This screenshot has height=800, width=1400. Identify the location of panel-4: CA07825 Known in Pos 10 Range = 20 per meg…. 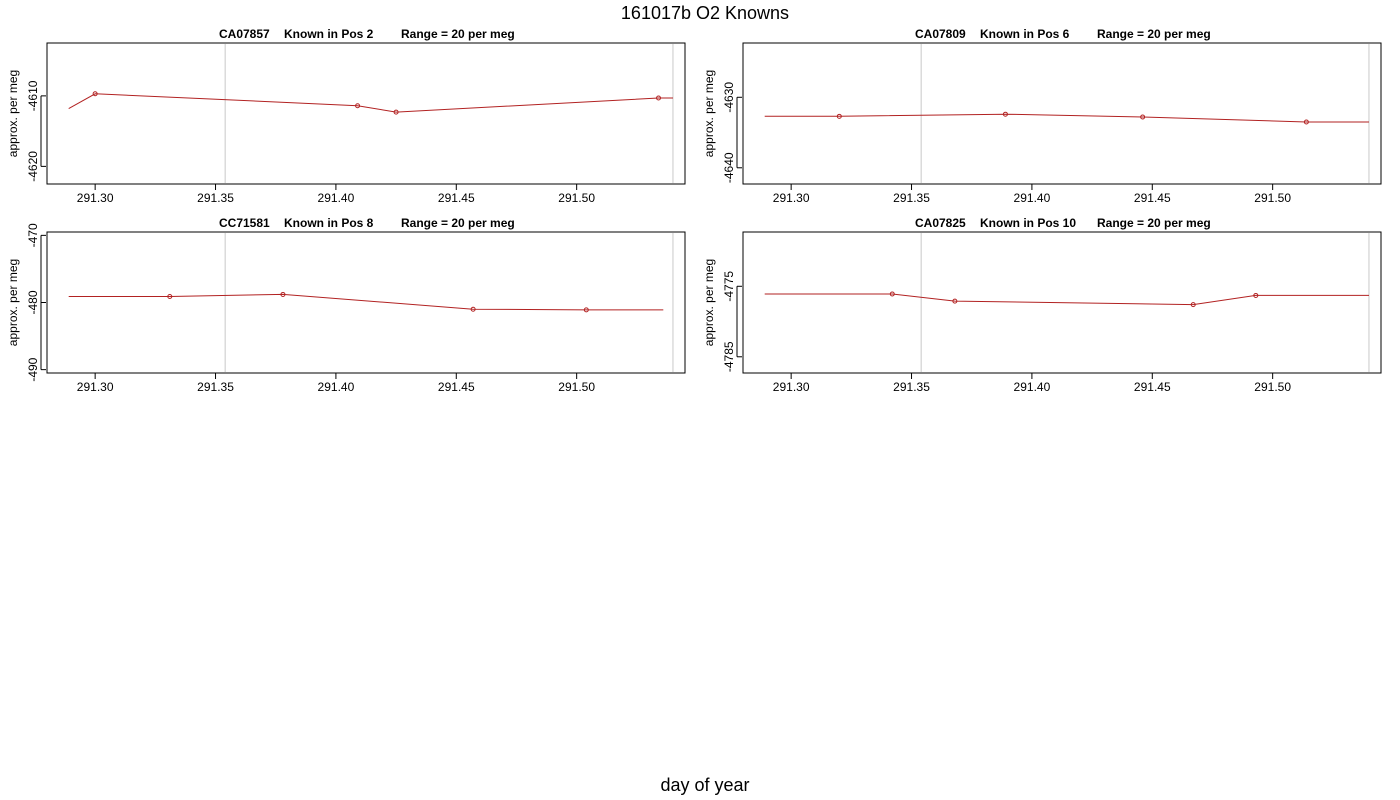
(1042, 305).